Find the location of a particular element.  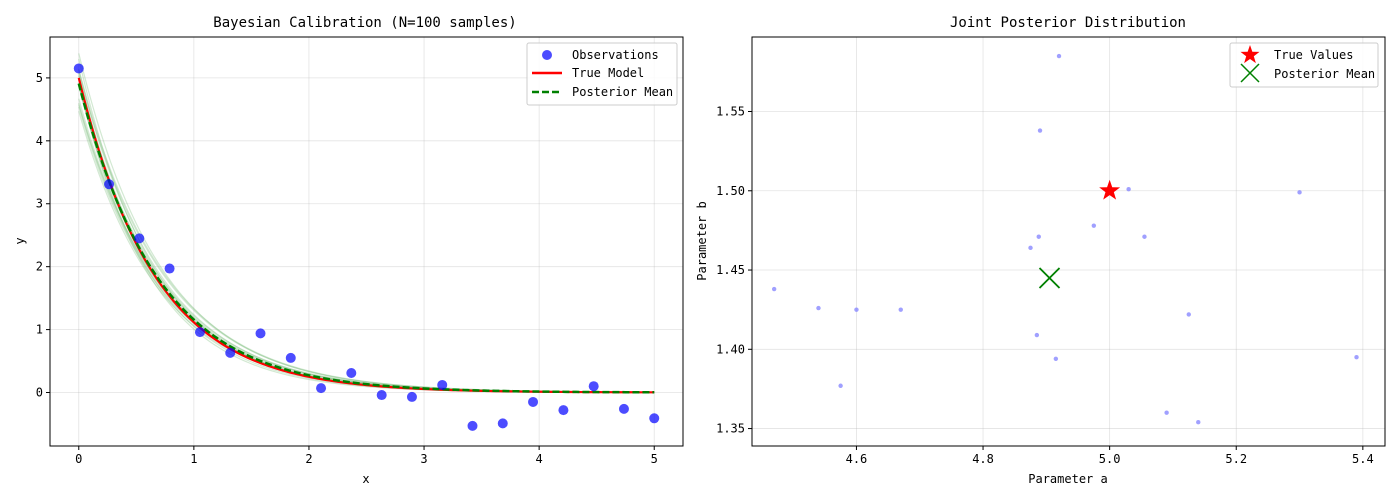

legend-posterior-mean-marker is located at coordinates (1250, 73).